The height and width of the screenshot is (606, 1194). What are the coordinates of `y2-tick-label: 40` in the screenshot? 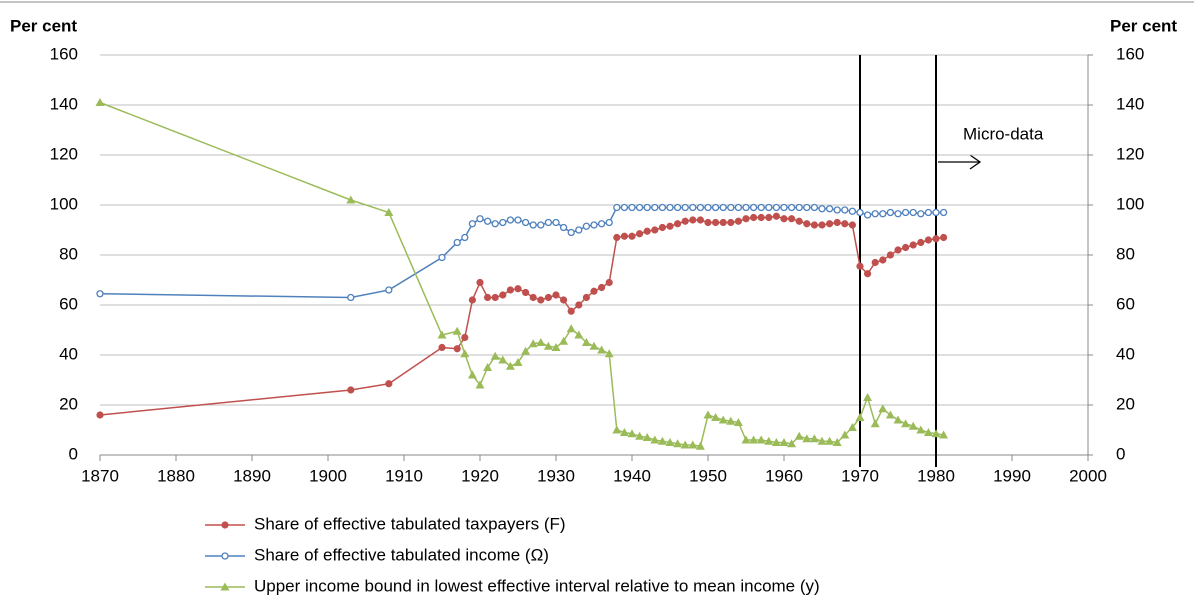 It's located at (1125, 353).